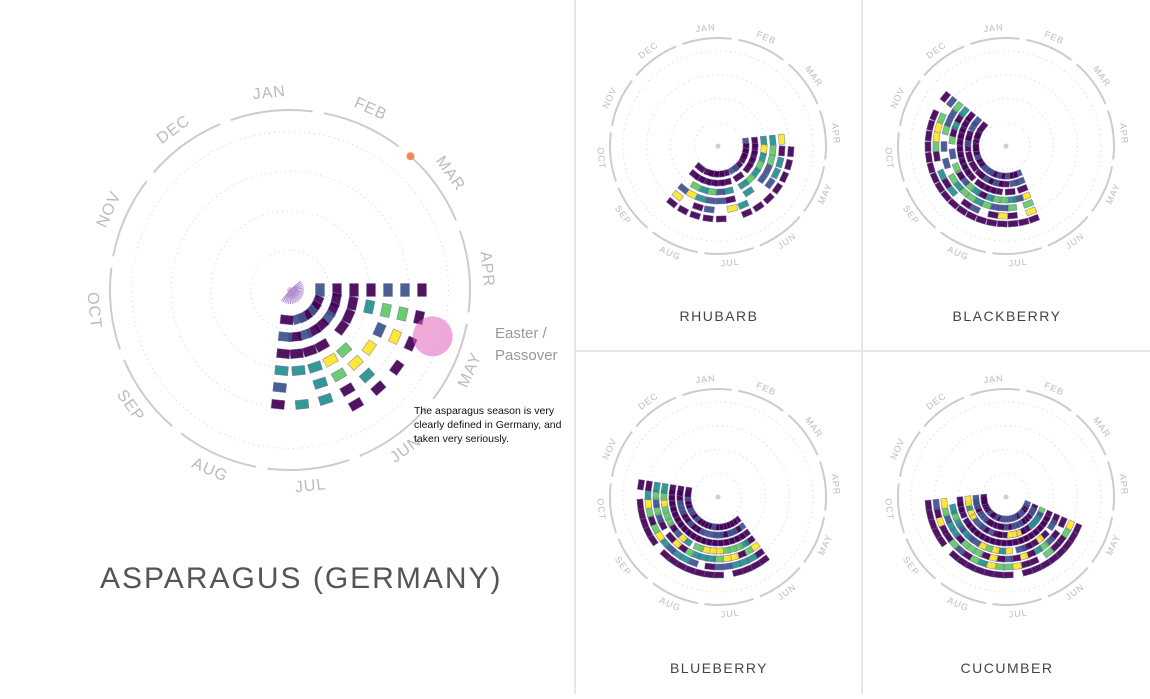 This screenshot has height=699, width=1150. What do you see at coordinates (301, 579) in the screenshot?
I see `chart-title-asparagus: ASPARAGUS (GERMANY)` at bounding box center [301, 579].